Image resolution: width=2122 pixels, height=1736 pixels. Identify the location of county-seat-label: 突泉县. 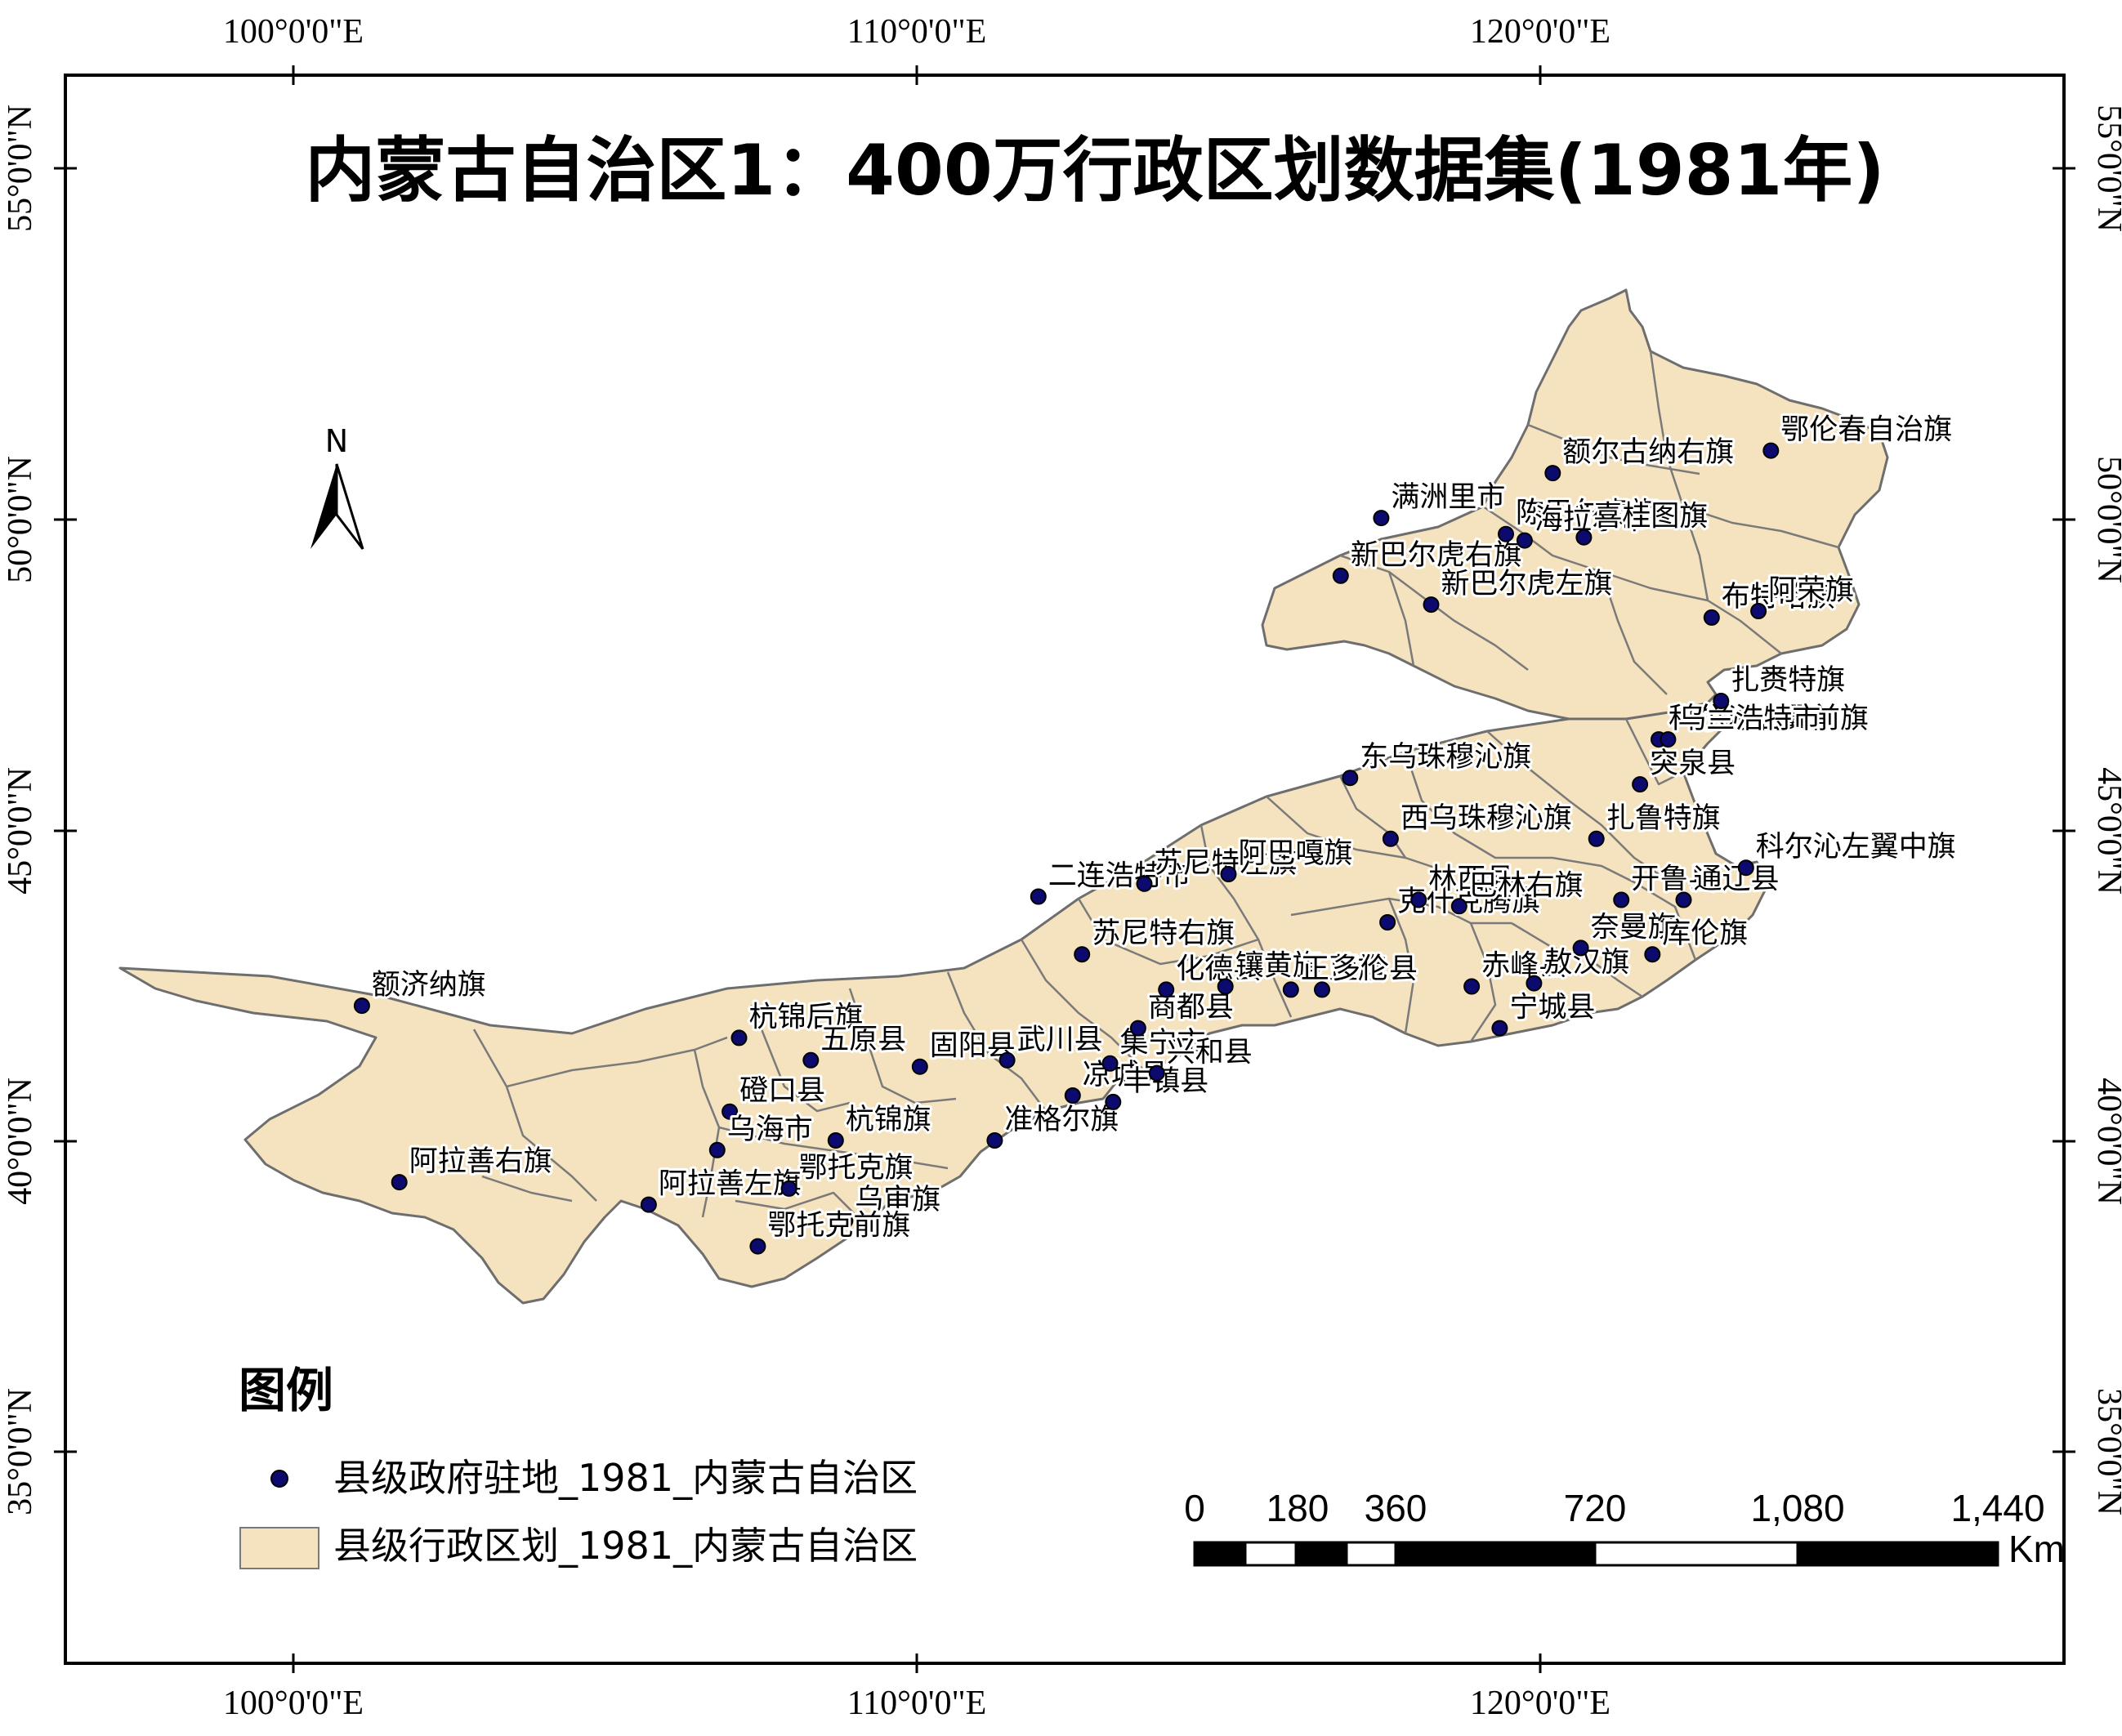
(1693, 764).